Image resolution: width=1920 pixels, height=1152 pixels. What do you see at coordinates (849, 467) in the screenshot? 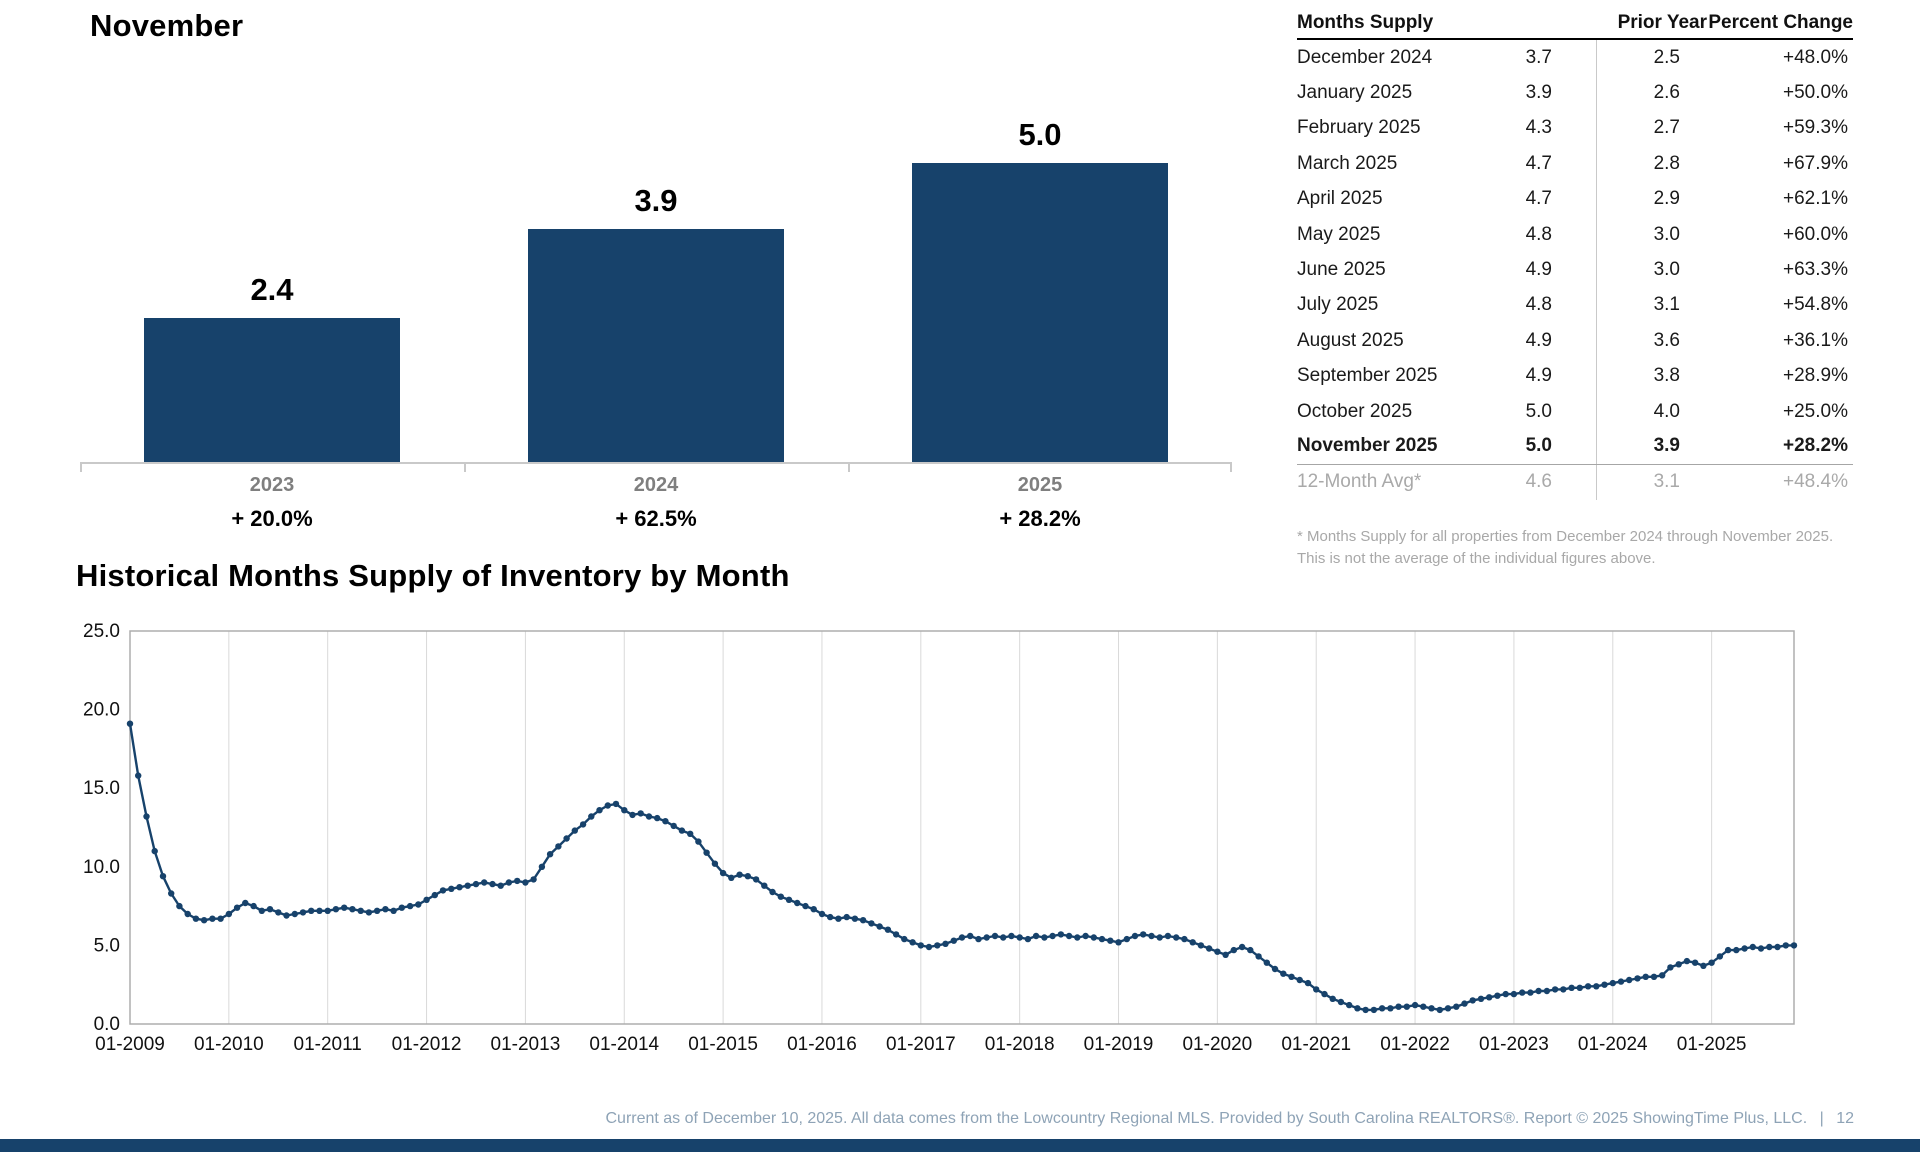
I see `bar-axis-tick` at bounding box center [849, 467].